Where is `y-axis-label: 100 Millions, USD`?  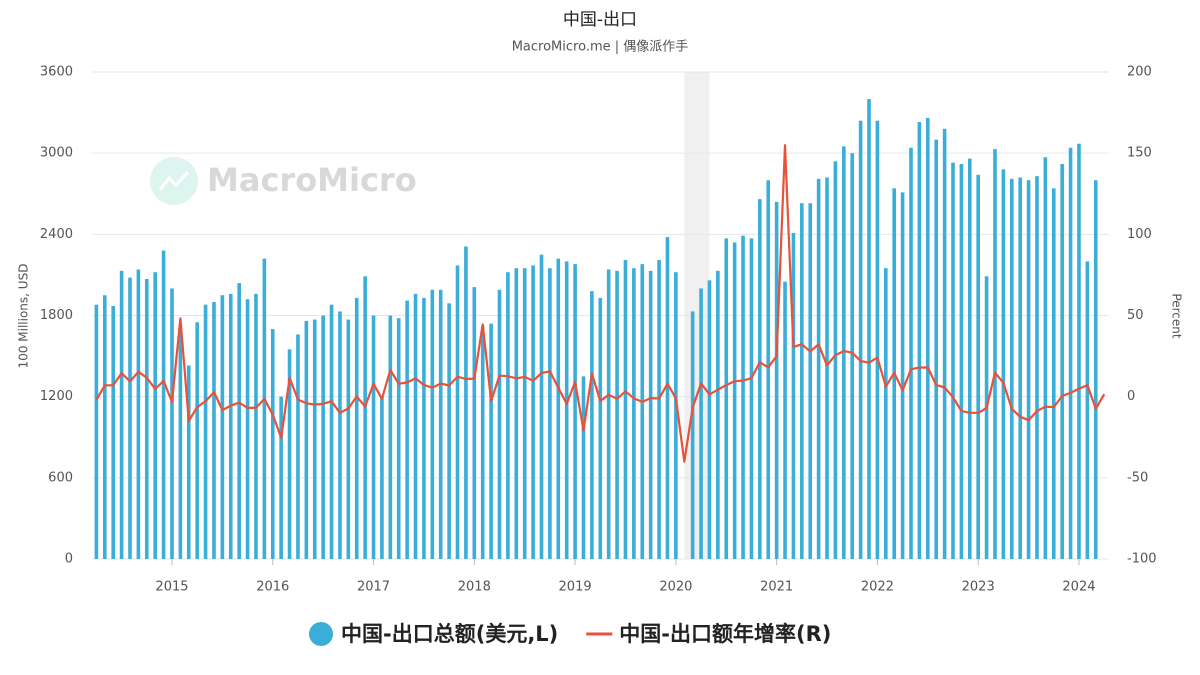 y-axis-label: 100 Millions, USD is located at coordinates (24, 316).